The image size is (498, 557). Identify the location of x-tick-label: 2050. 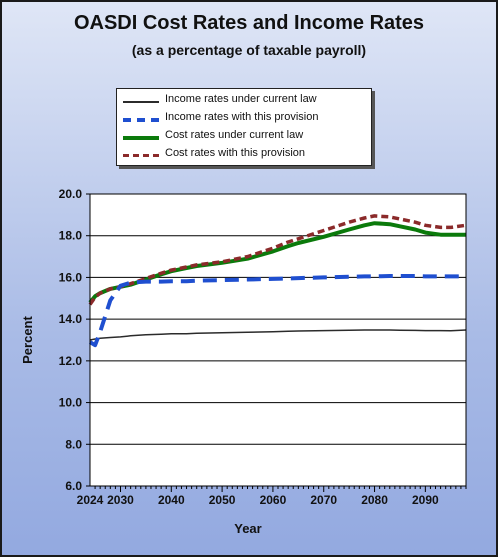
(222, 500).